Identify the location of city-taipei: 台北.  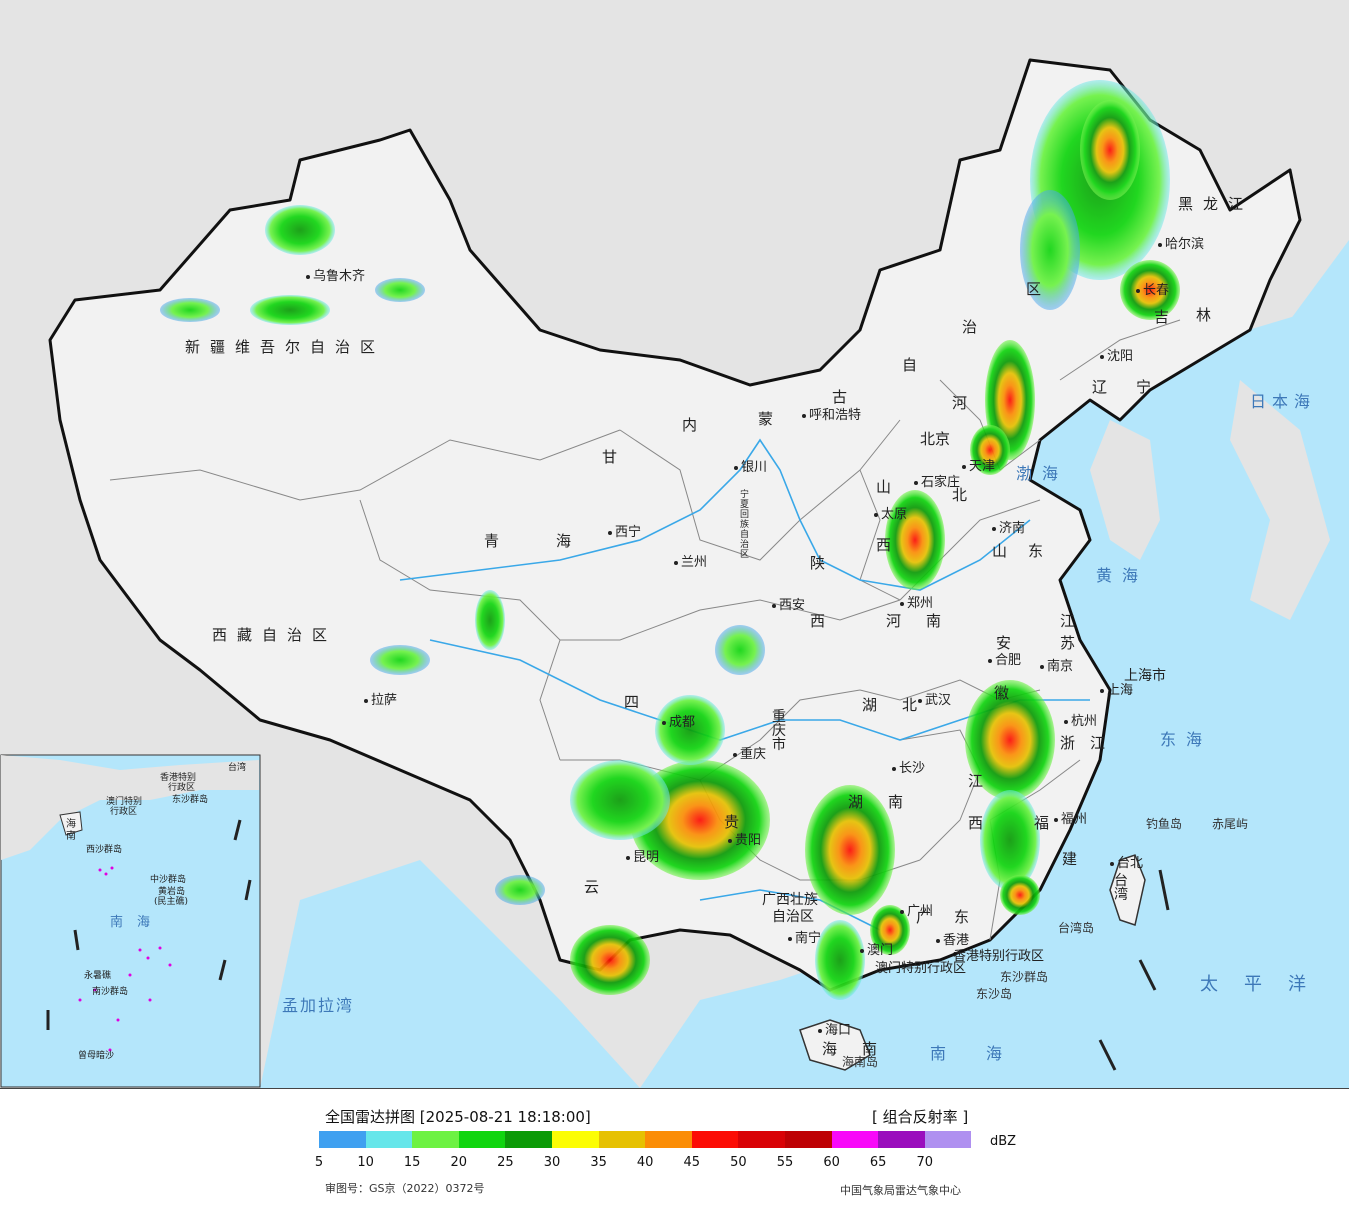
(1126, 863).